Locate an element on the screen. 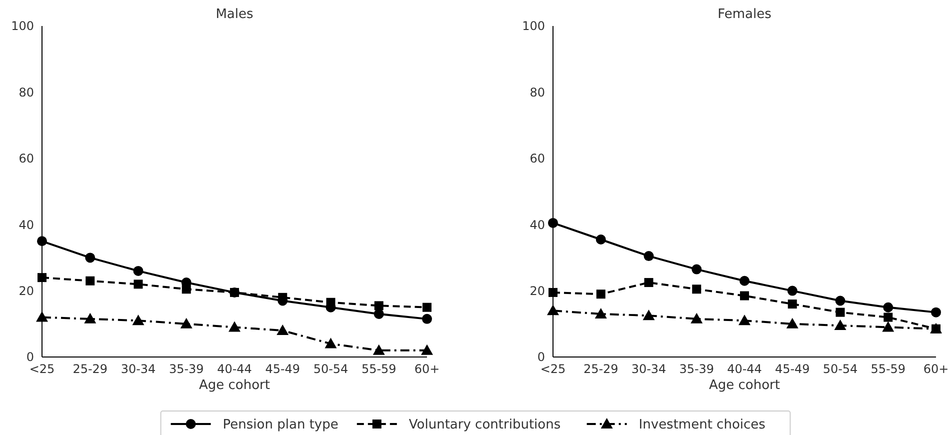 This screenshot has height=435, width=951. legend-label: Voluntary contributions is located at coordinates (484, 425).